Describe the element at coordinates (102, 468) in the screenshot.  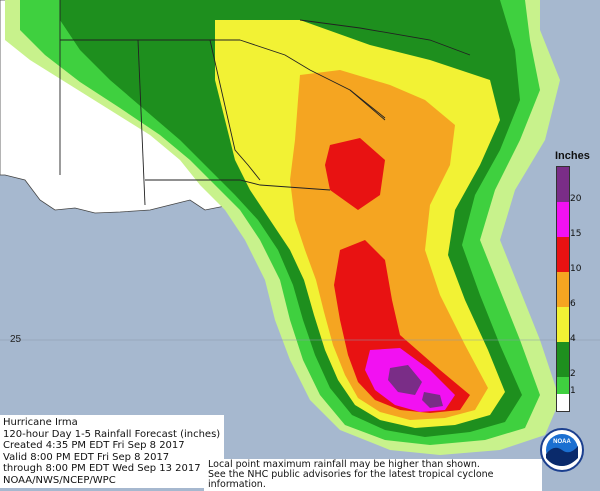
I see `valid-end: through 8:00 PM EDT Wed Sep 13 2017` at that location.